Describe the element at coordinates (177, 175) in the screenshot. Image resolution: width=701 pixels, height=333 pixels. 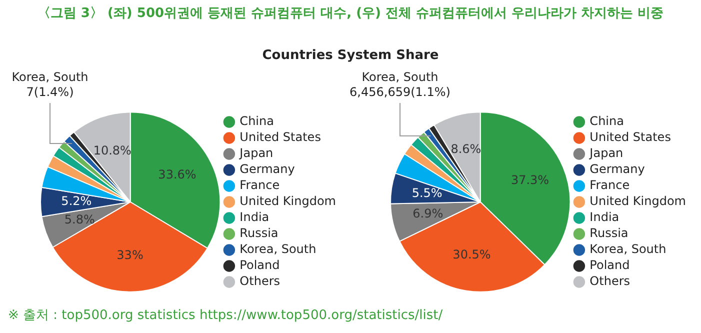
I see `data-label: 33.6%` at that location.